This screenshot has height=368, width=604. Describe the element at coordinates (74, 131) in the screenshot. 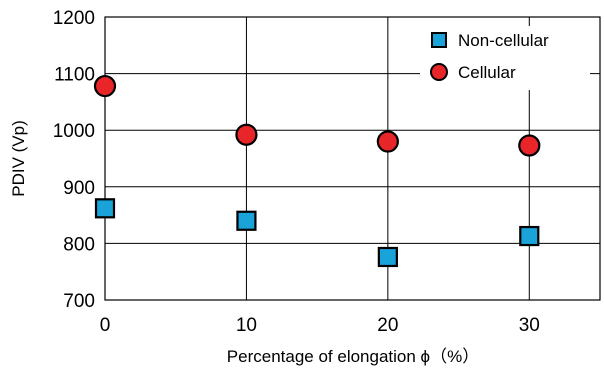

I see `y-tick-label: 1000` at that location.